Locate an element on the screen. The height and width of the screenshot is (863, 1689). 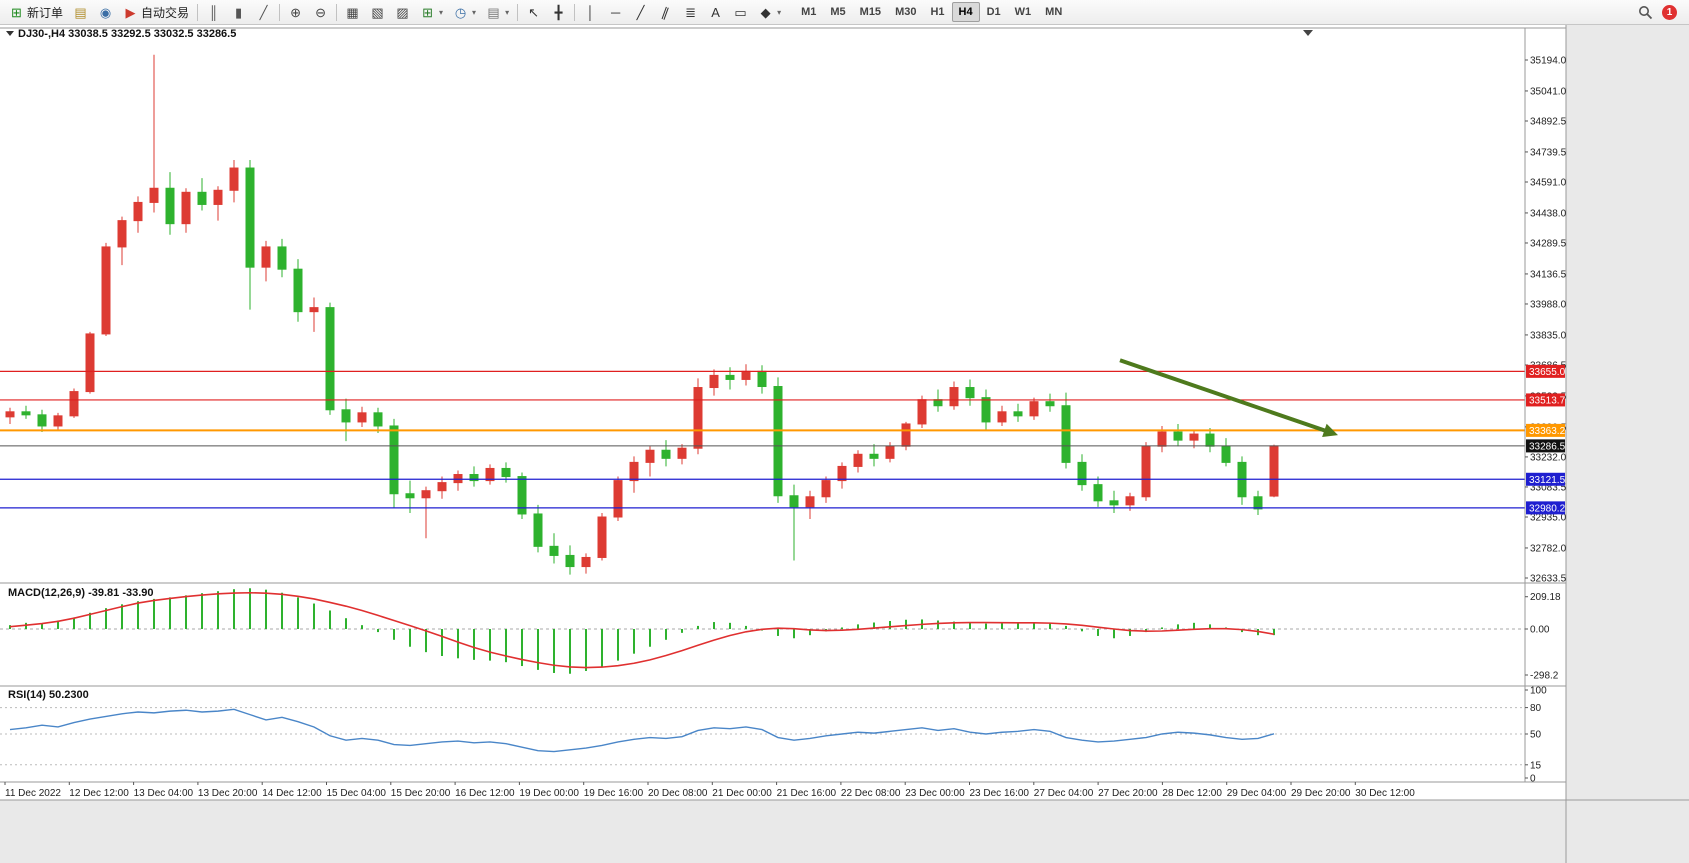
timeframe-group: M1 M5 M15 M30 H1 H4 D1 W1 MN is located at coordinates (931, 12).